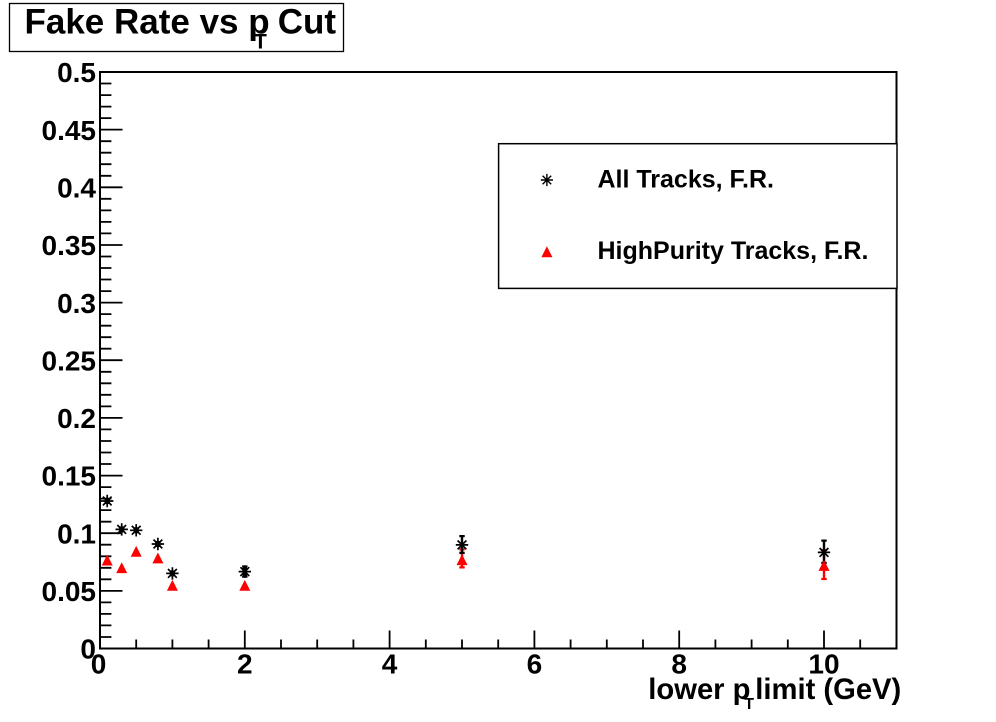 The image size is (996, 722). Describe the element at coordinates (828, 690) in the screenshot. I see `svg-text: limit (GeV)` at that location.